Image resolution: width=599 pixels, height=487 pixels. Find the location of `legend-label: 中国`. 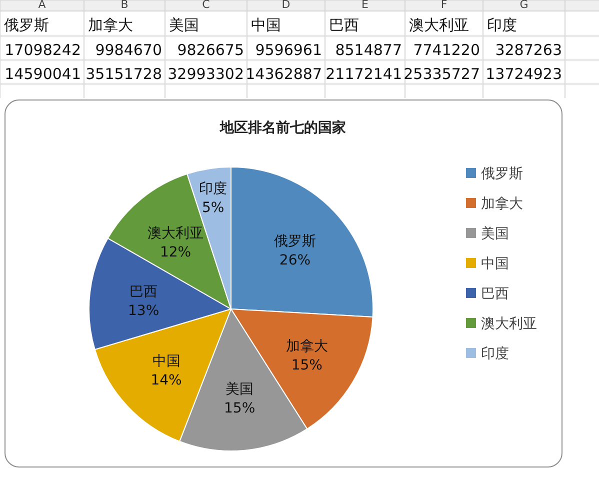

legend-label: 中国 is located at coordinates (495, 264).